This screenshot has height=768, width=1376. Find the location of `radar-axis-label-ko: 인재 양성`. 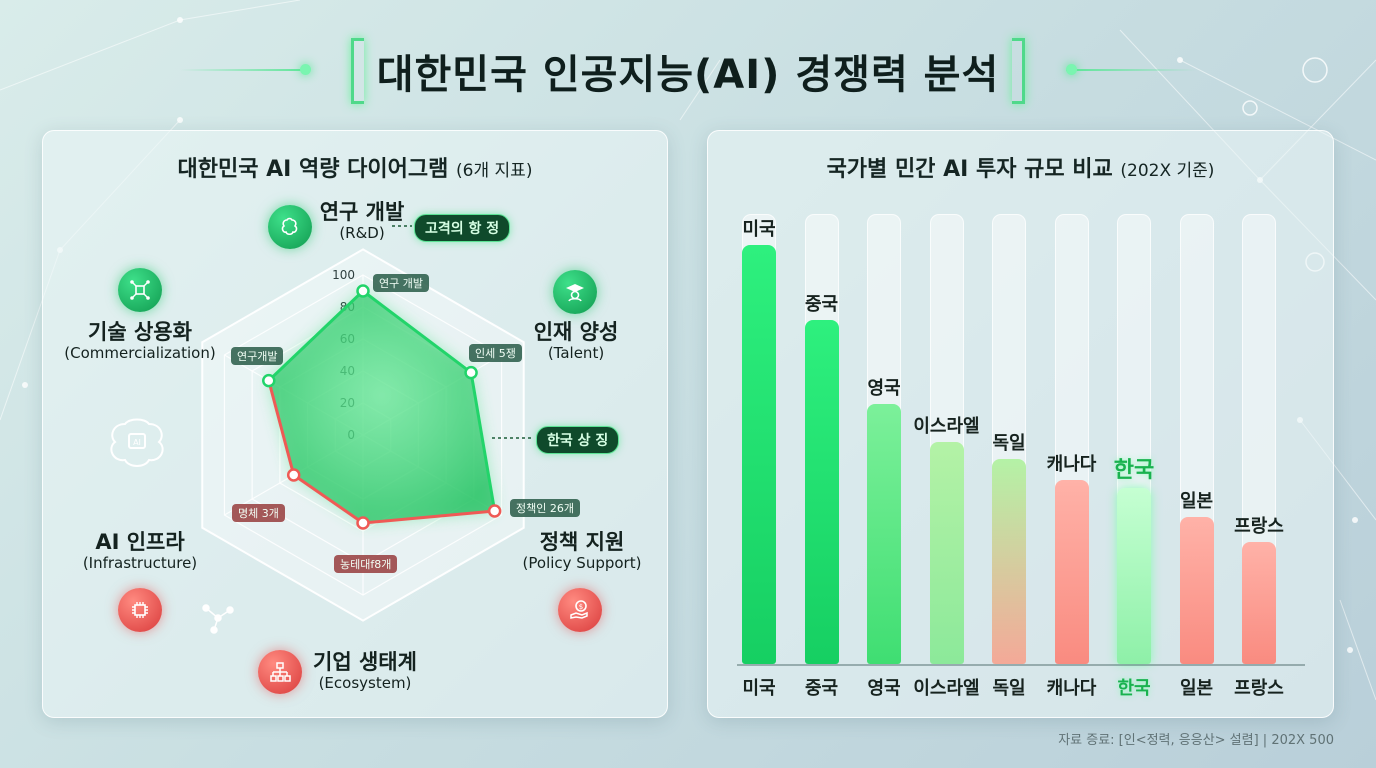

radar-axis-label-ko: 인재 양성 is located at coordinates (576, 332).